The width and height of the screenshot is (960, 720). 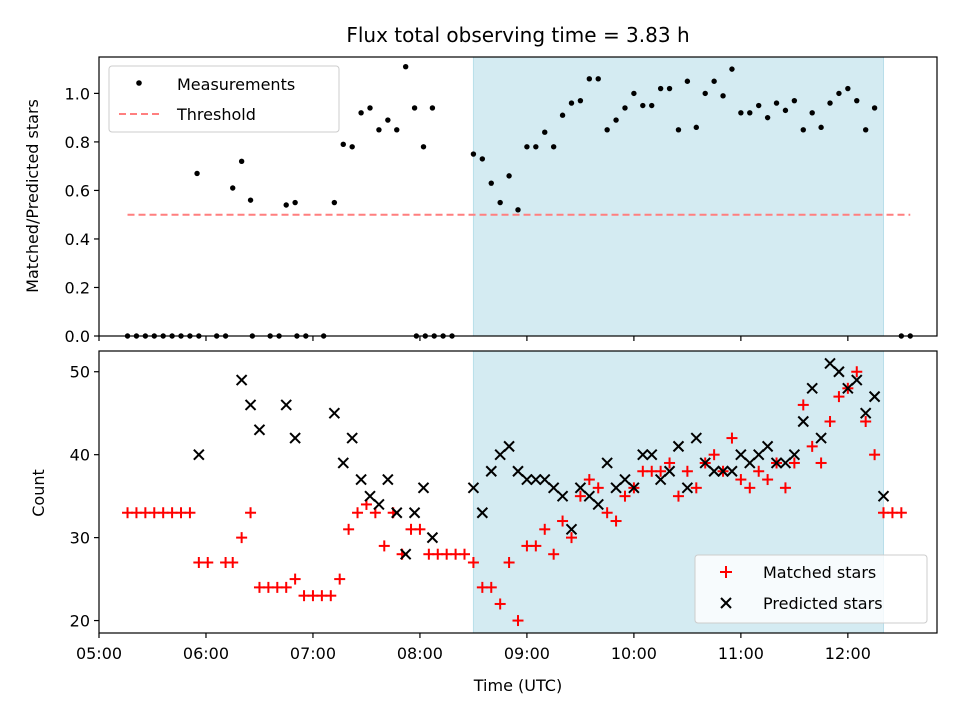 What do you see at coordinates (819, 572) in the screenshot?
I see `legend-matched-label: Matched stars` at bounding box center [819, 572].